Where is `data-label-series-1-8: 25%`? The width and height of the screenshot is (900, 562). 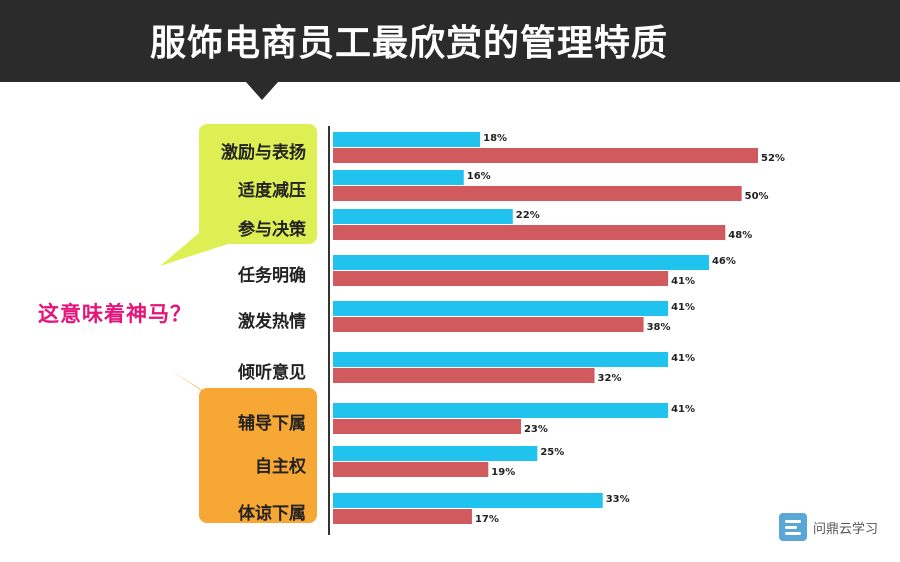 data-label-series-1-8: 25% is located at coordinates (552, 452).